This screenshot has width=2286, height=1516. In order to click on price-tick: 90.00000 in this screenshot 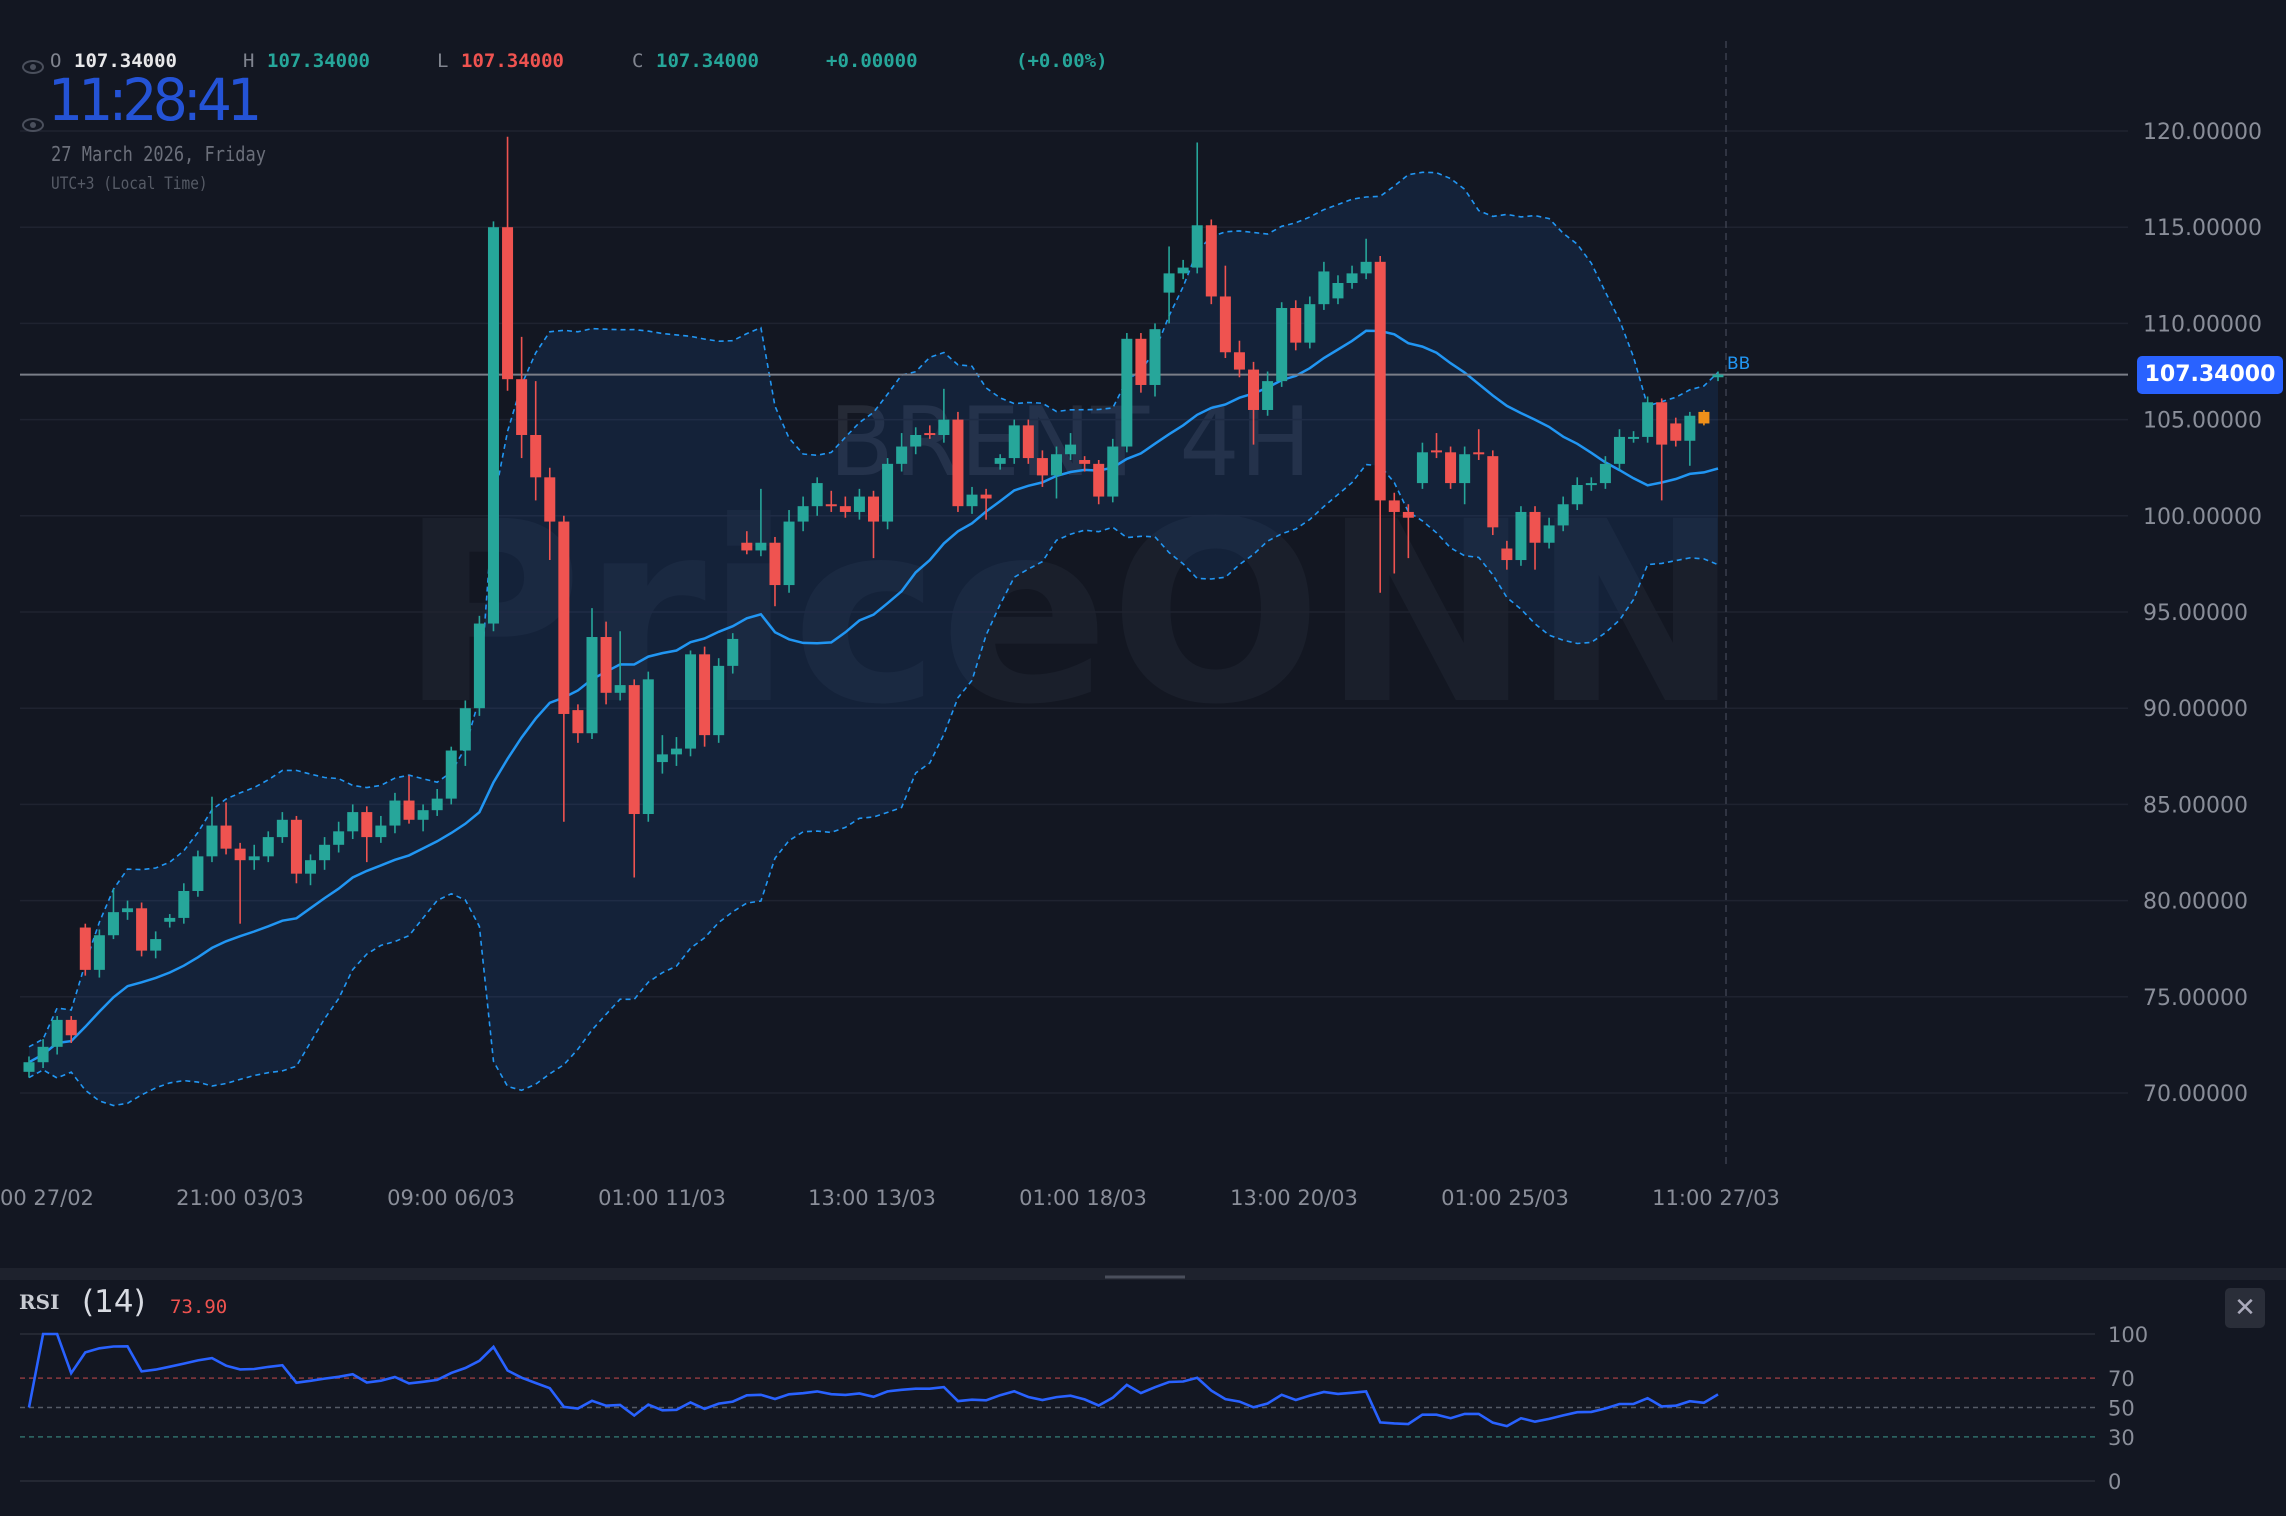, I will do `click(2195, 709)`.